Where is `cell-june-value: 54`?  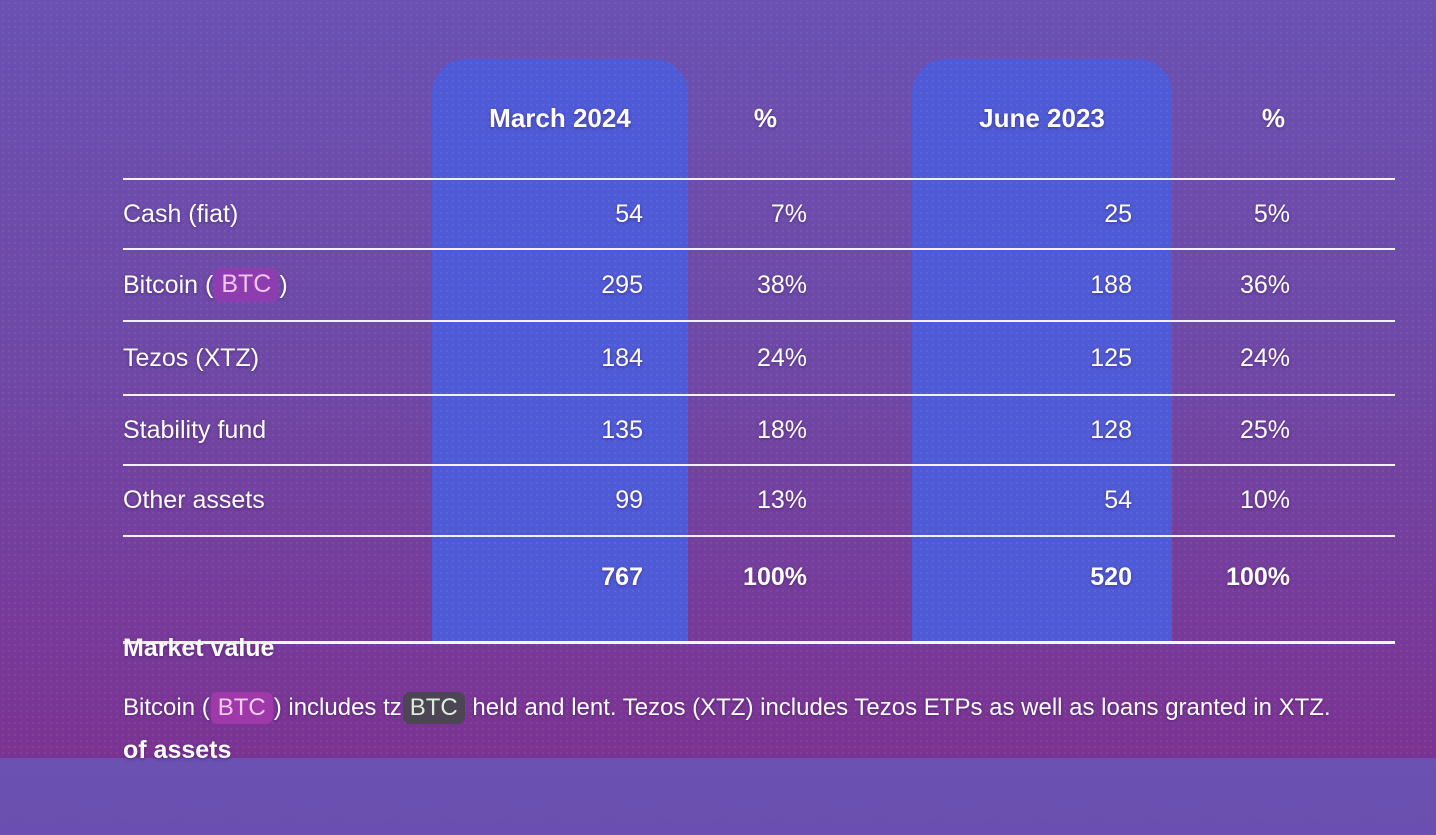
cell-june-value: 54 is located at coordinates (1118, 500).